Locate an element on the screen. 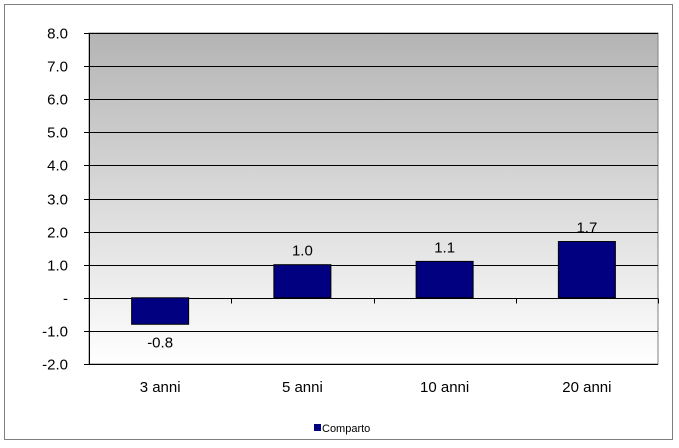 This screenshot has width=679, height=448. x-tick-label: 3 anni is located at coordinates (160, 387).